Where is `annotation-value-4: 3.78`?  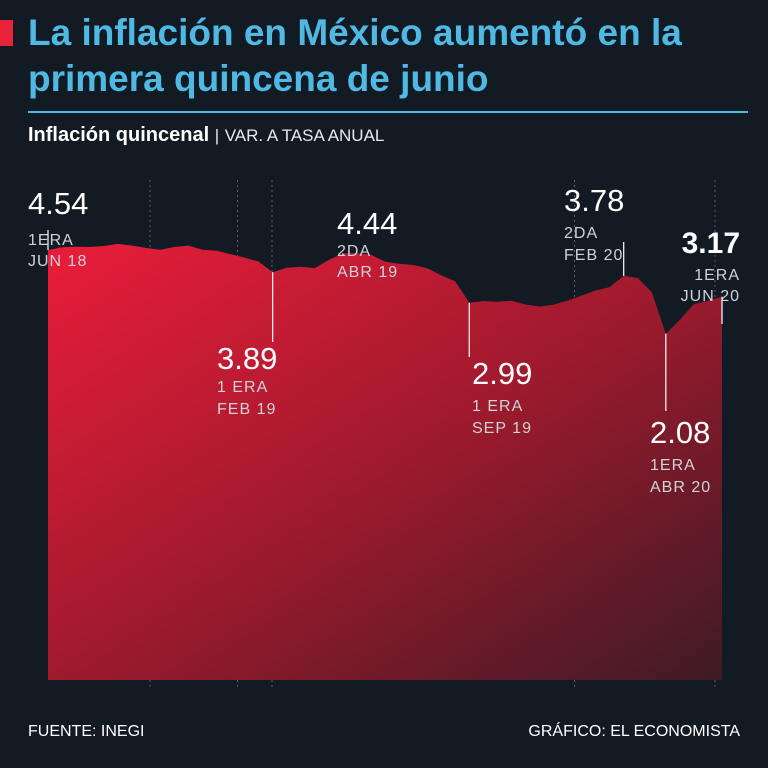
annotation-value-4: 3.78 is located at coordinates (594, 200).